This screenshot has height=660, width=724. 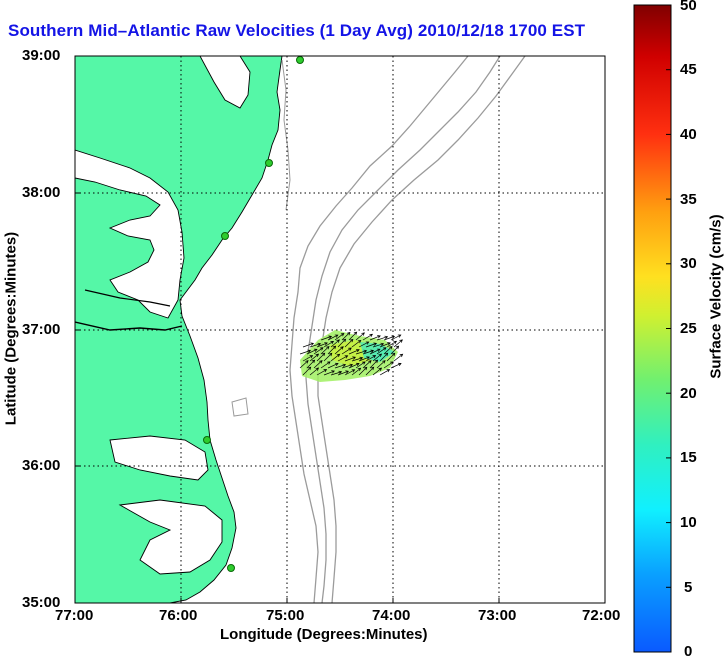 What do you see at coordinates (74, 615) in the screenshot?
I see `x-tick-label: 77:00` at bounding box center [74, 615].